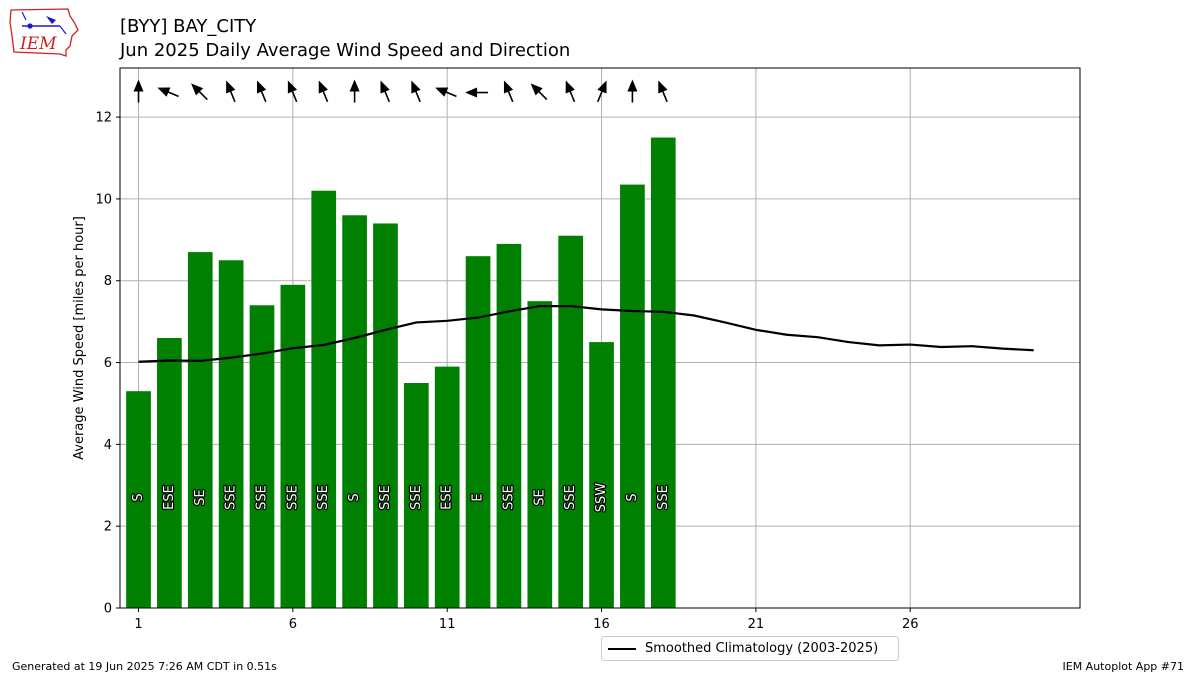 Image resolution: width=1200 pixels, height=675 pixels. Describe the element at coordinates (79, 338) in the screenshot. I see `y-axis-label: Average Wind Speed [miles per hour]` at that location.